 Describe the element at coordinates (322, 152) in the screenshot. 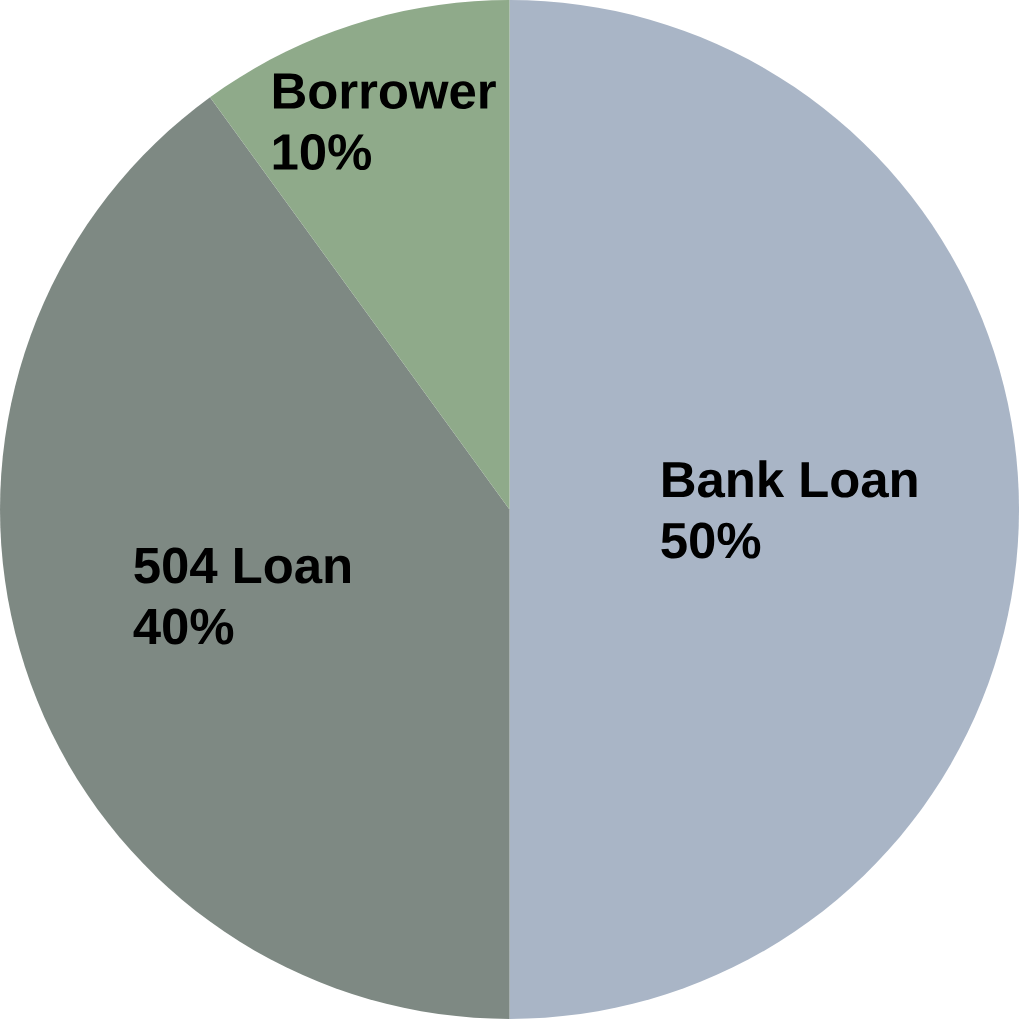

I see `data-label: 10%` at that location.